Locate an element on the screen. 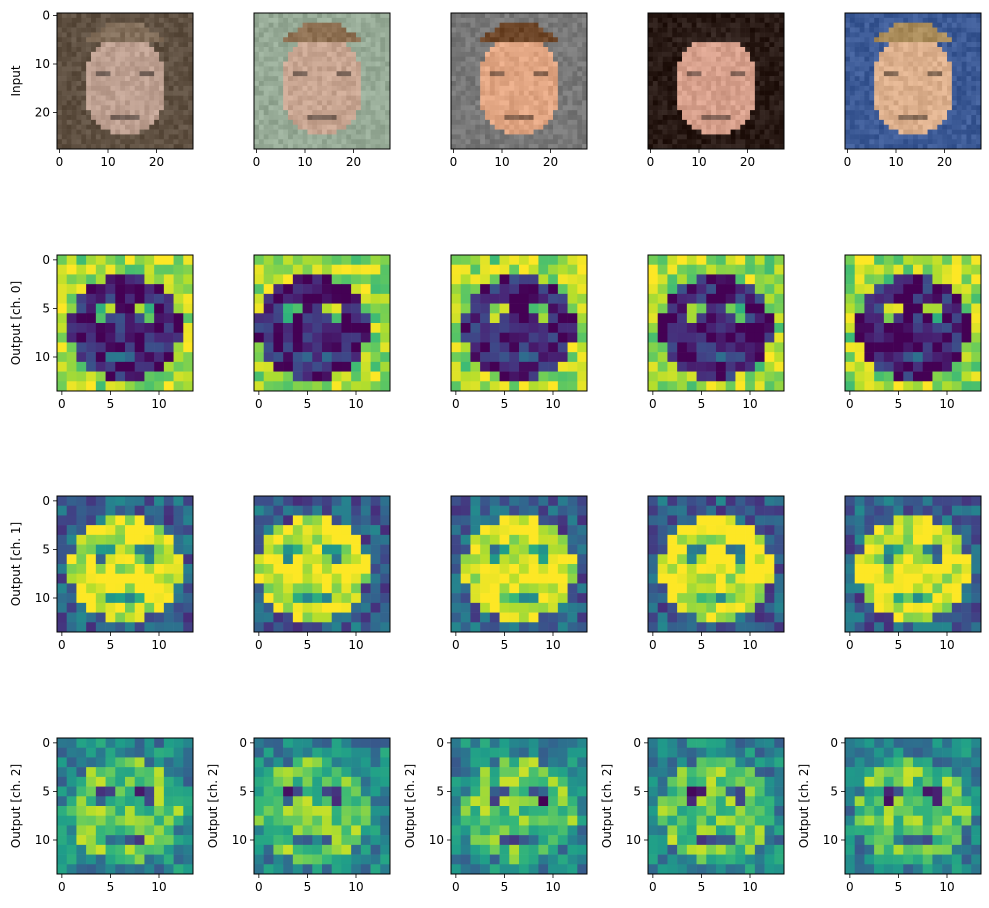 Image resolution: width=989 pixels, height=908 pixels. input-face-image is located at coordinates (716, 81).